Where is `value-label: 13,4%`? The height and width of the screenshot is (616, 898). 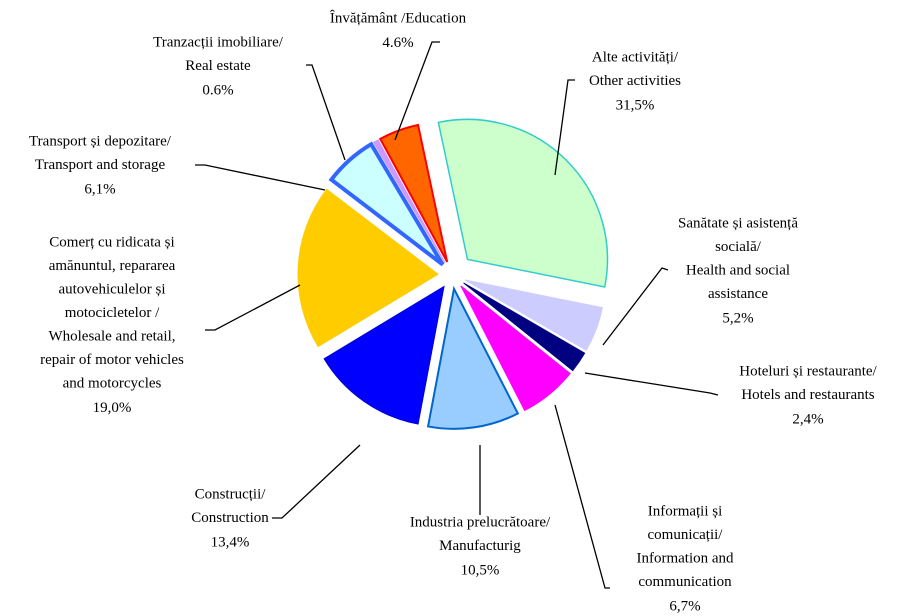
value-label: 13,4% is located at coordinates (230, 542).